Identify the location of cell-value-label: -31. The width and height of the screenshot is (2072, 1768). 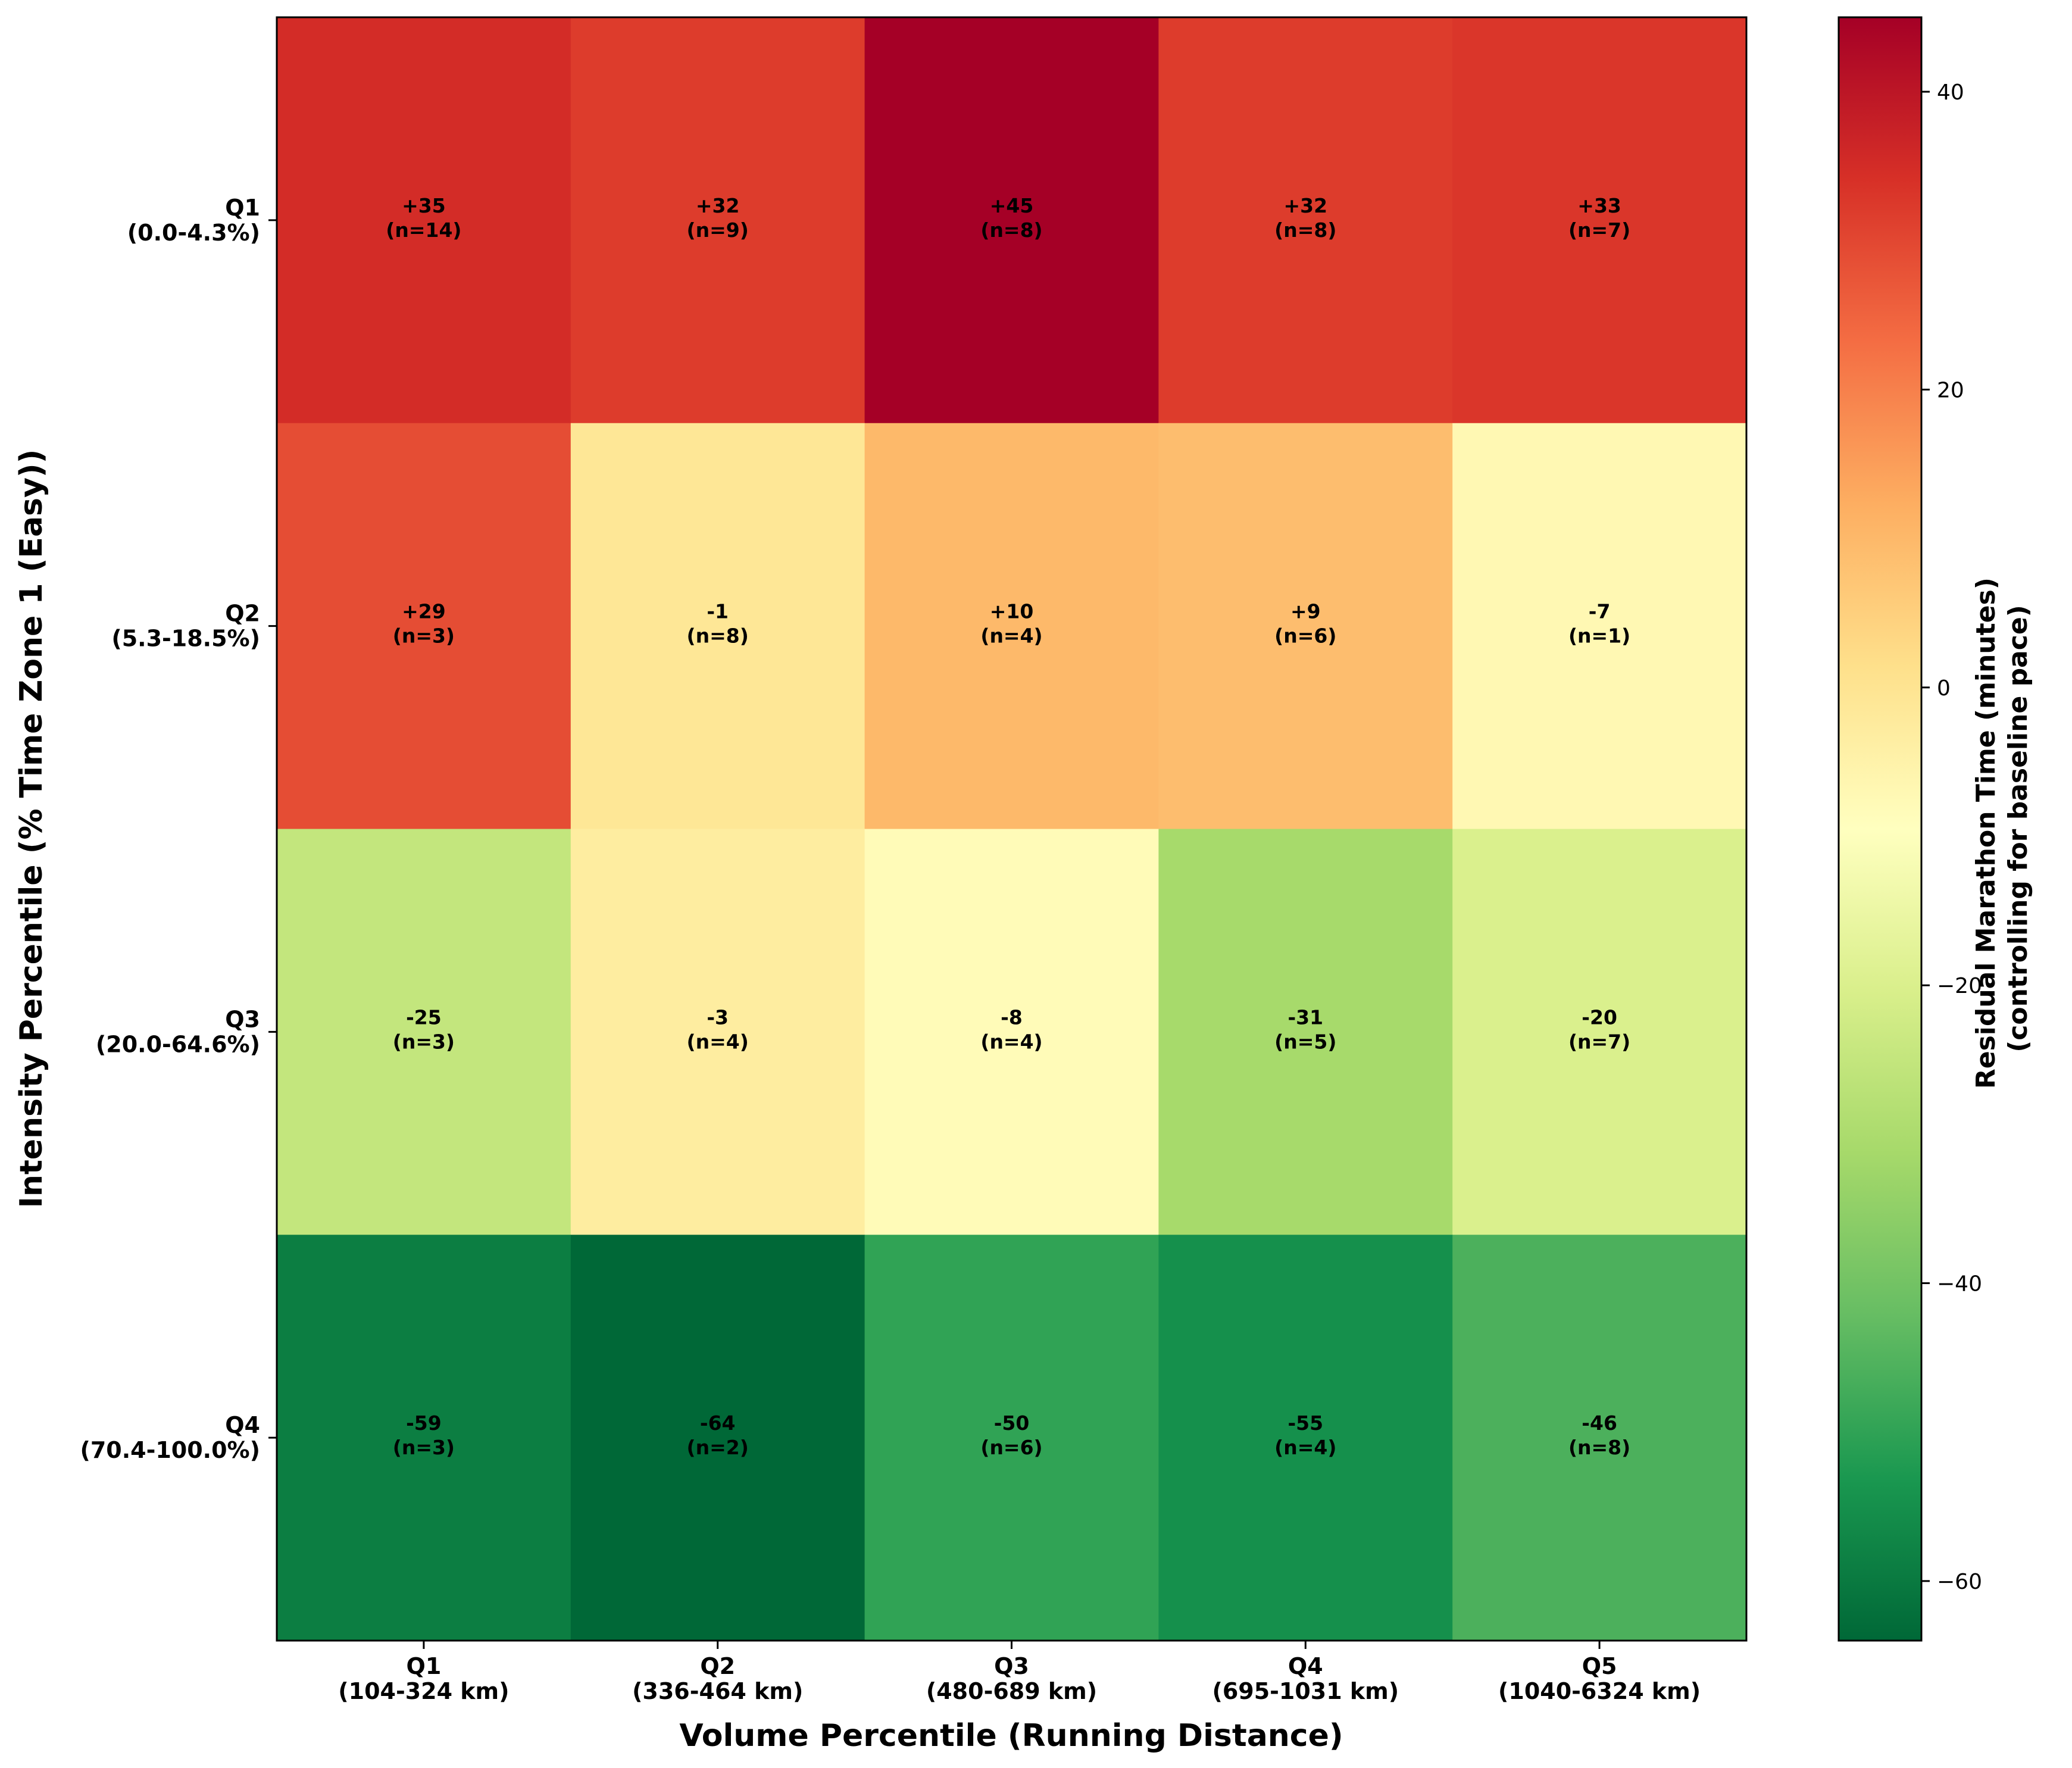
(1305, 1017).